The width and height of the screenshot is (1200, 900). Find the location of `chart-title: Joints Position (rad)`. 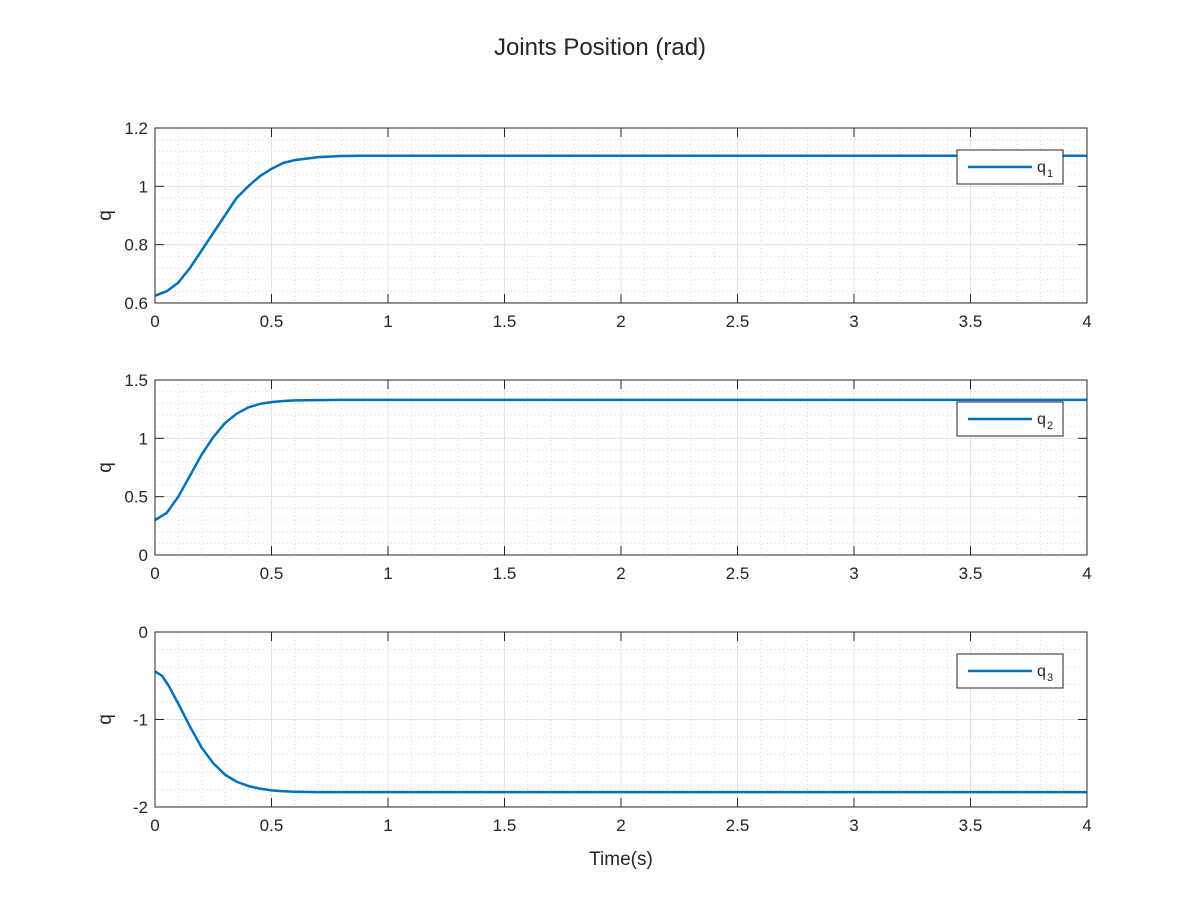

chart-title: Joints Position (rad) is located at coordinates (600, 47).